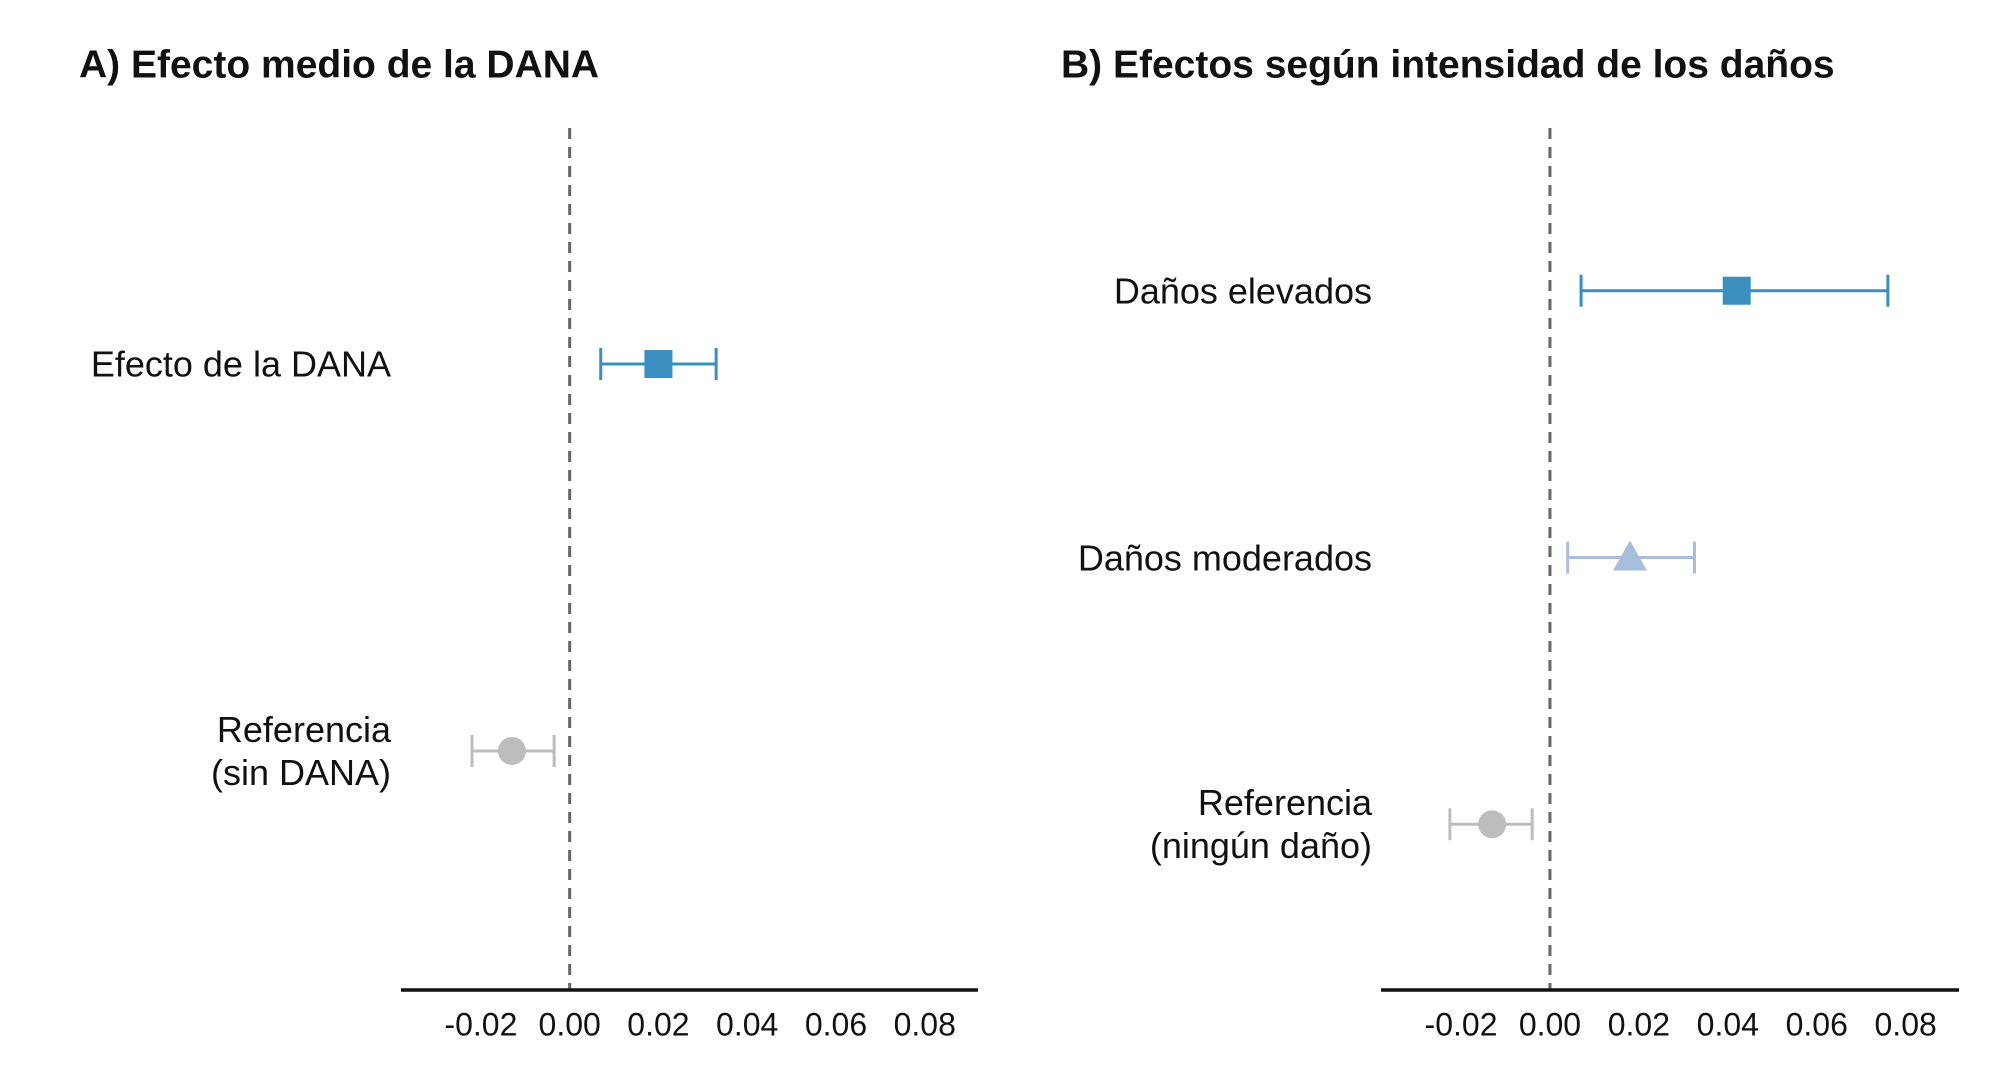 The width and height of the screenshot is (2000, 1091). Describe the element at coordinates (1448, 64) in the screenshot. I see `panel-title: B) Efectos según intensidad de los daños` at that location.